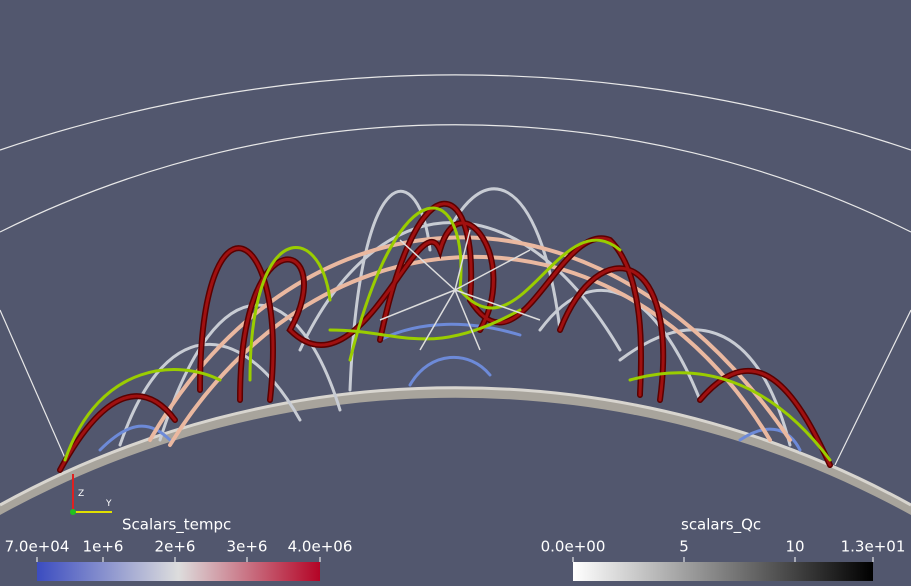 This screenshot has height=586, width=911. What do you see at coordinates (247, 547) in the screenshot?
I see `tick-label: 3e+6` at bounding box center [247, 547].